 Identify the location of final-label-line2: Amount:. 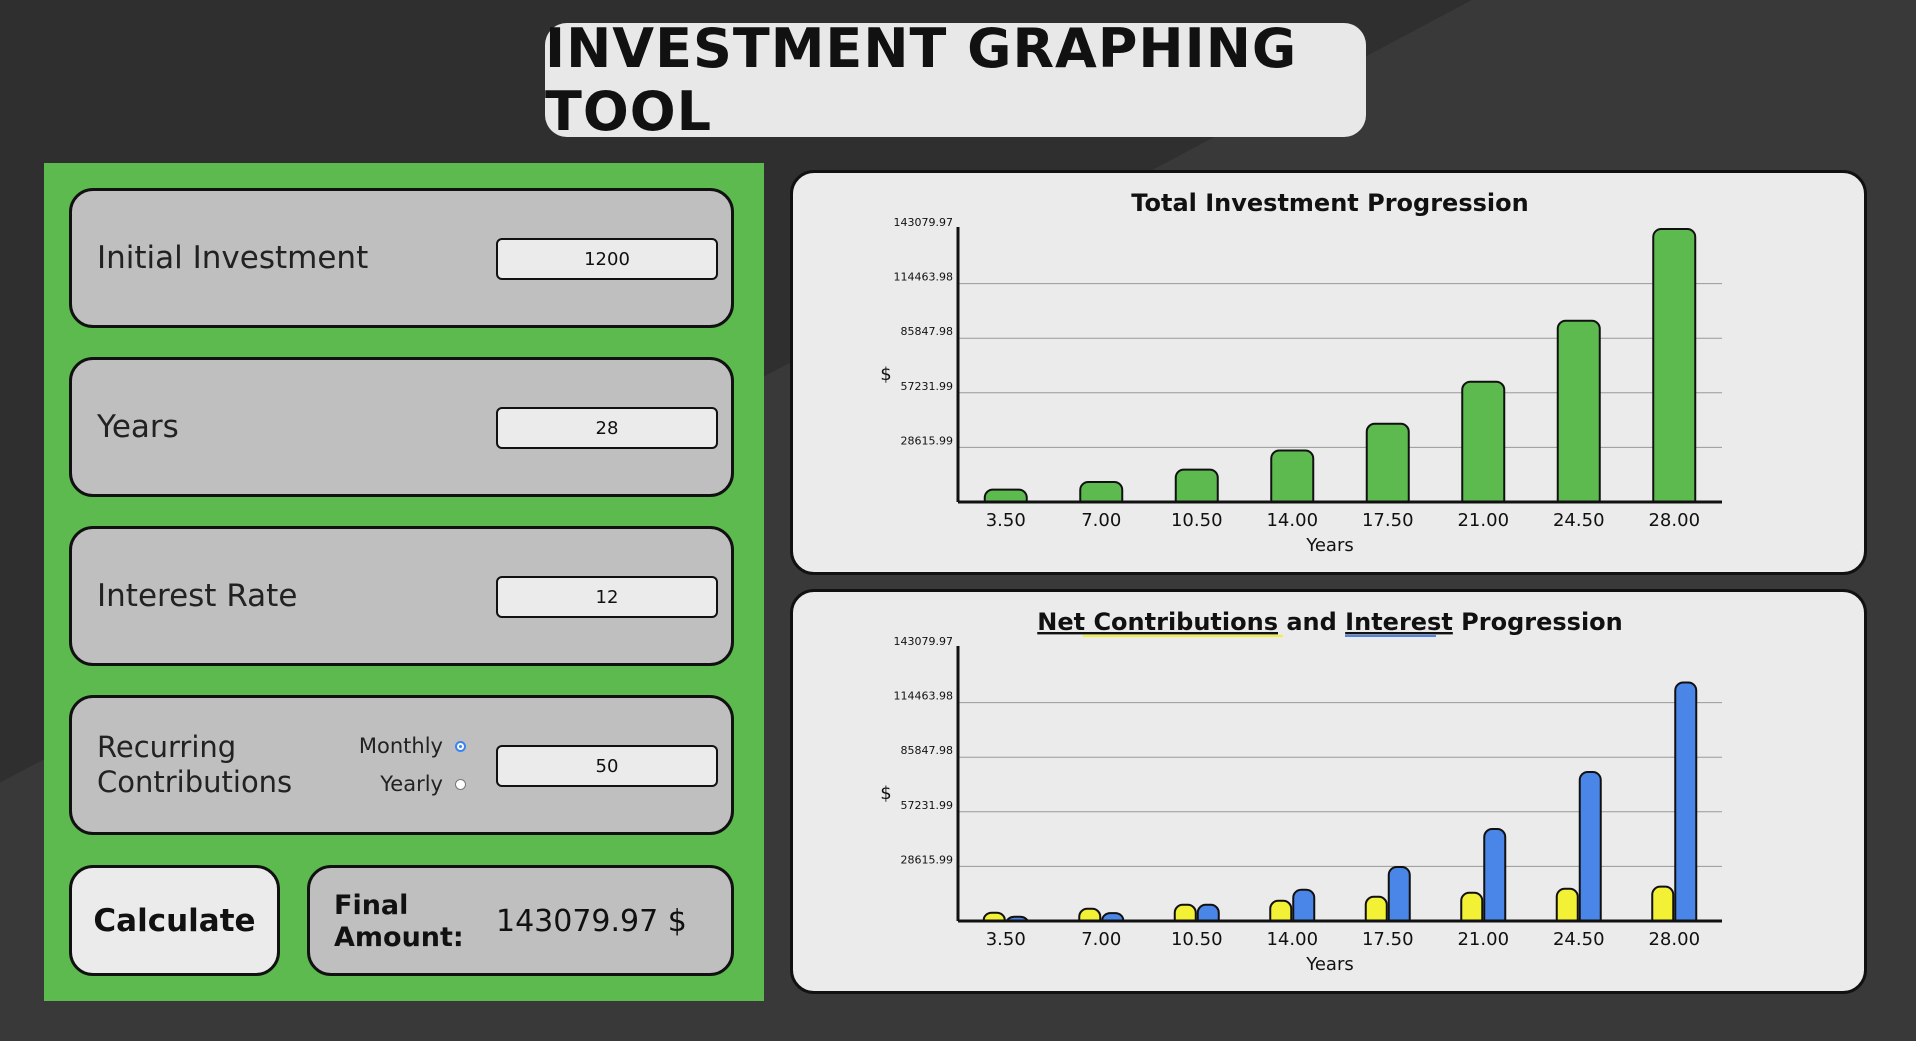
(399, 937).